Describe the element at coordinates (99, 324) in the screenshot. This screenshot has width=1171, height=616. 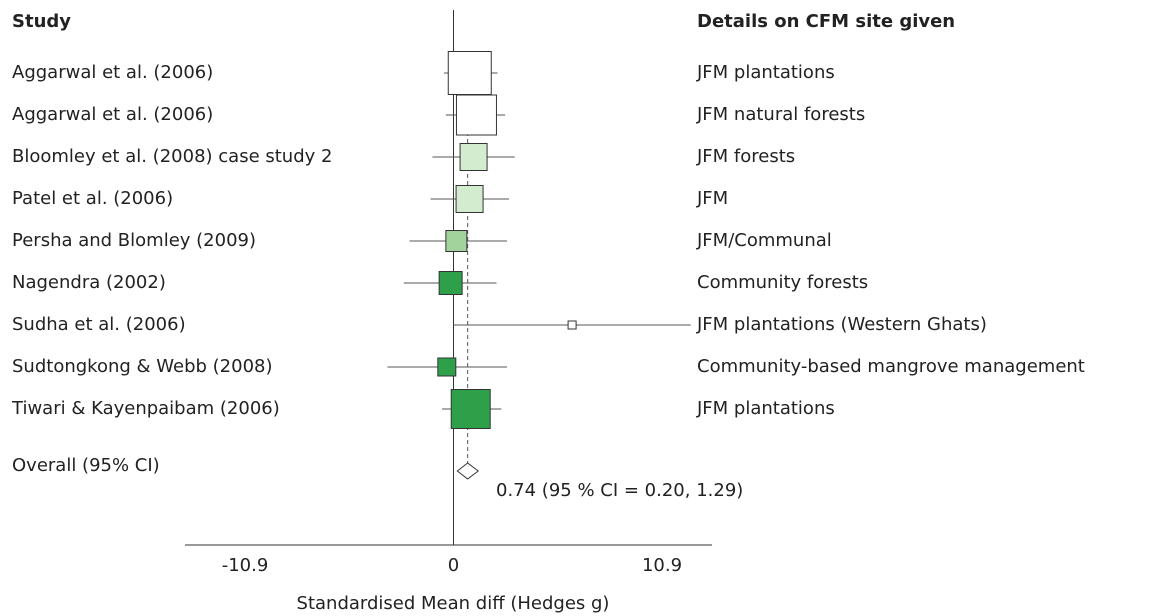
I see `study-label: Sudha et al. (2006)` at that location.